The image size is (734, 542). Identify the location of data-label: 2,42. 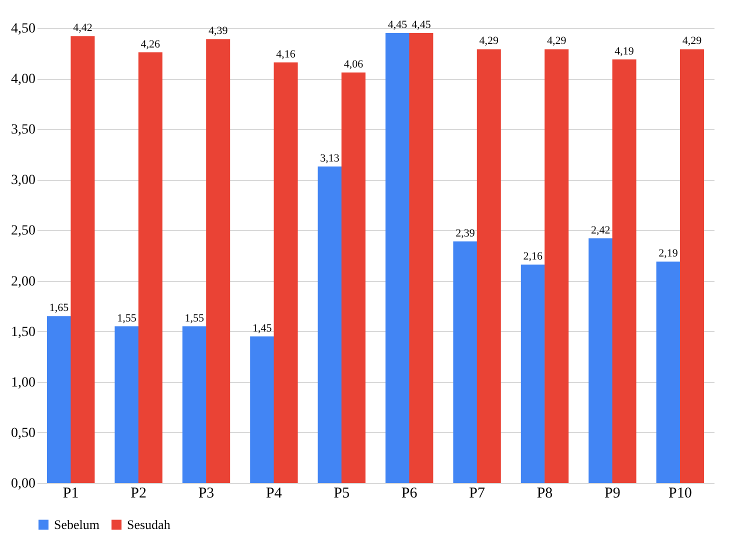
(600, 230).